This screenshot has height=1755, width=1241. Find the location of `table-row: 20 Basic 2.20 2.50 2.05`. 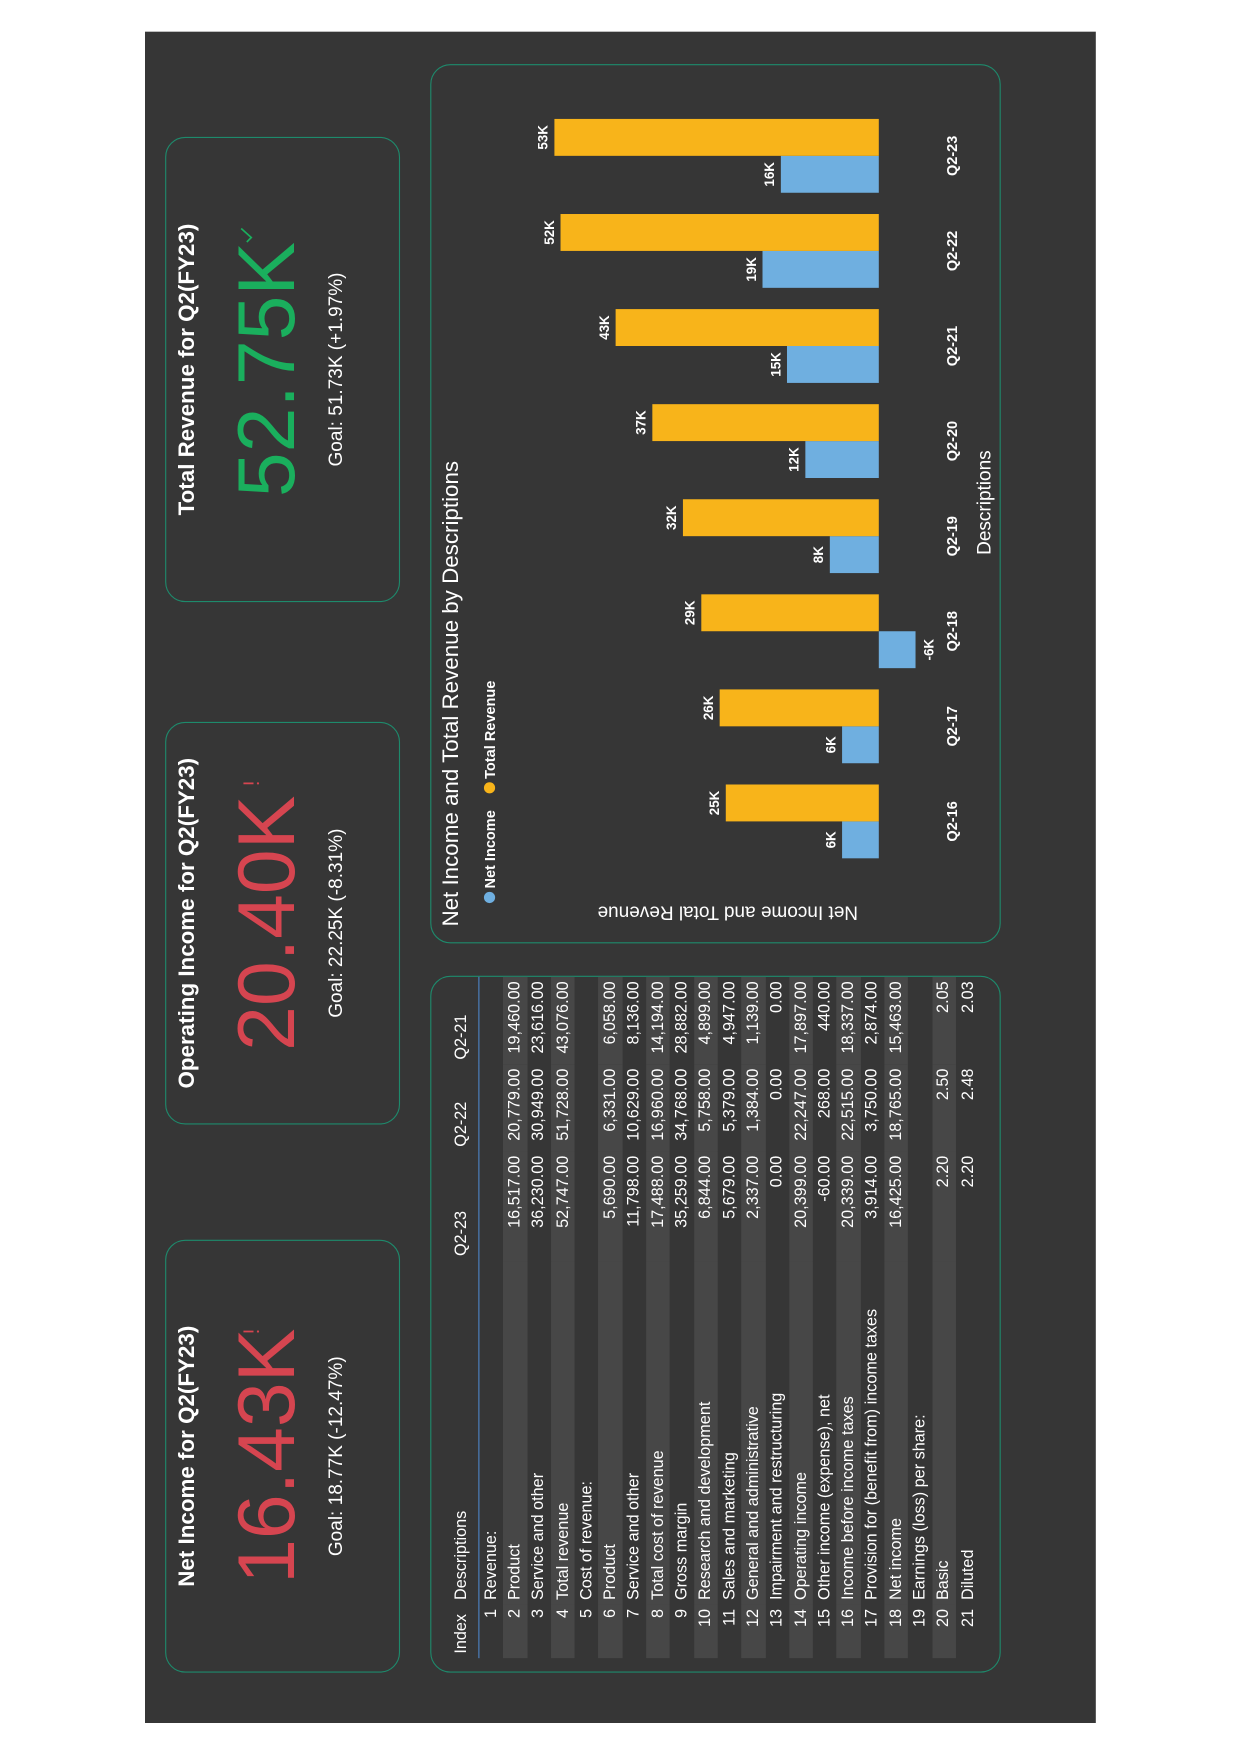

table-row: 20 Basic 2.20 2.50 2.05 is located at coordinates (944, 1317).